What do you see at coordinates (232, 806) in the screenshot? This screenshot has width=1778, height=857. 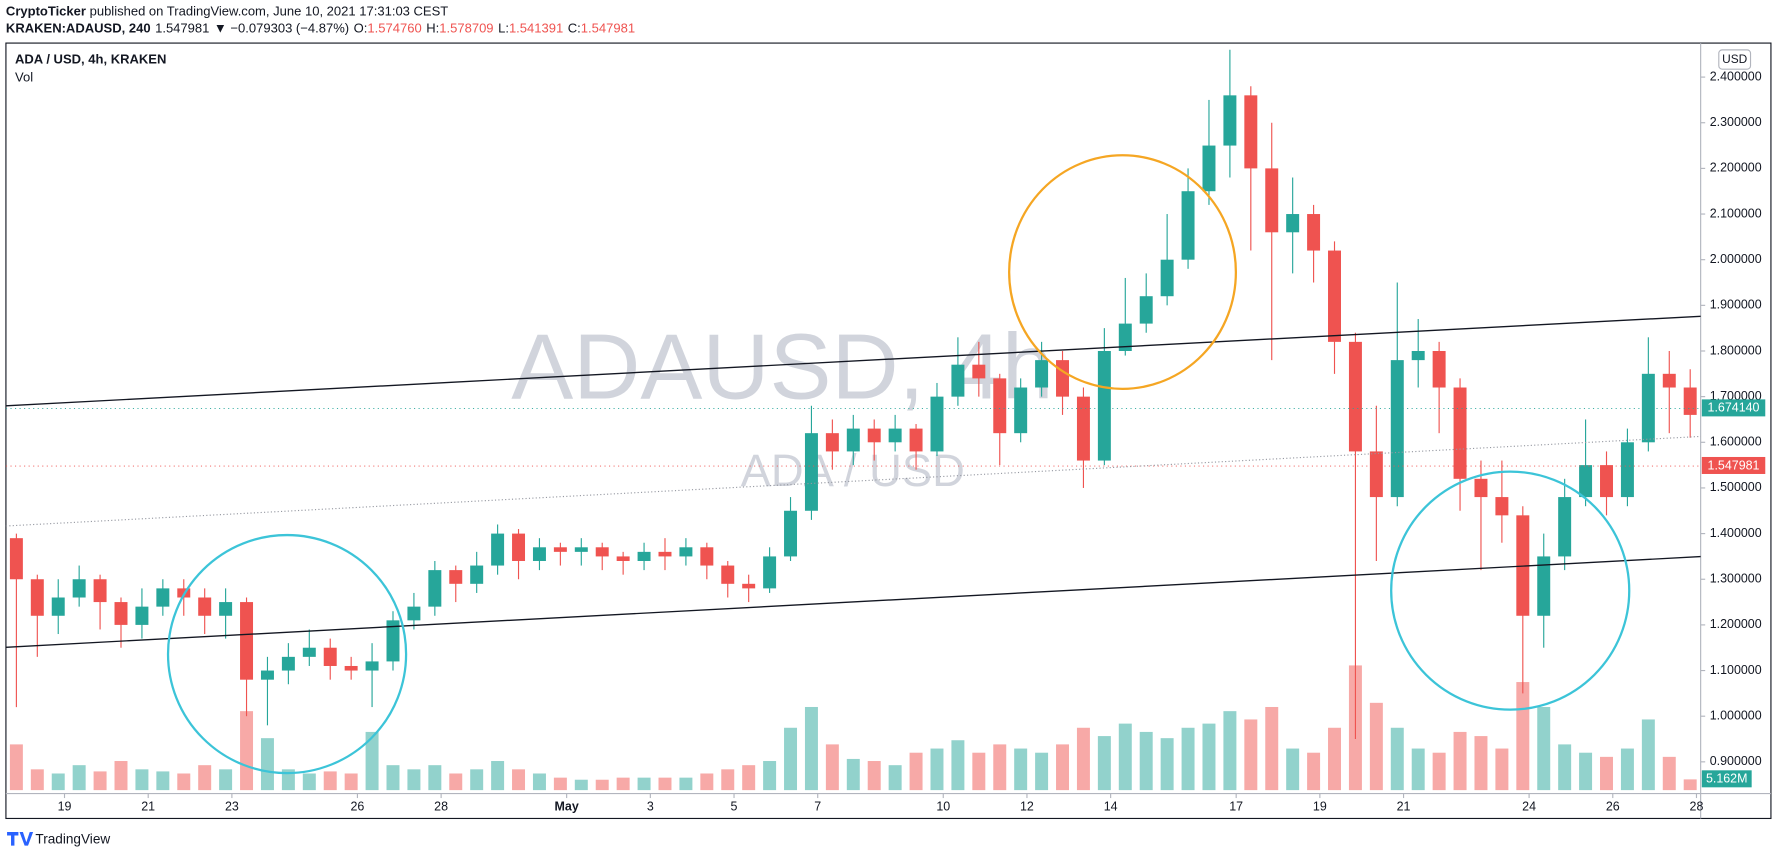 I see `x-tick-label: 23` at bounding box center [232, 806].